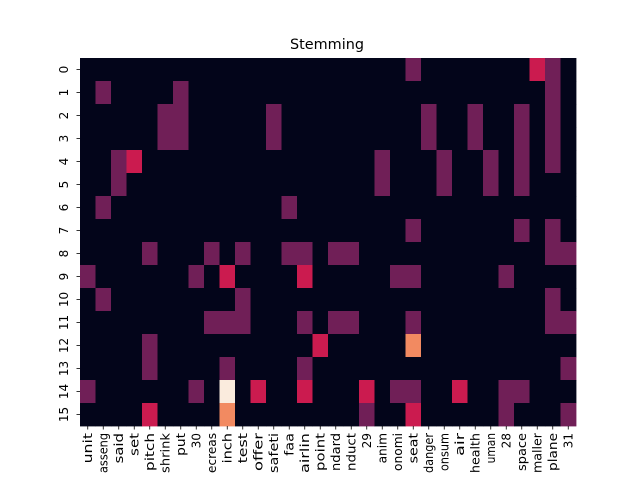 The width and height of the screenshot is (640, 480). Describe the element at coordinates (196, 440) in the screenshot. I see `x-tick-label: 30` at that location.